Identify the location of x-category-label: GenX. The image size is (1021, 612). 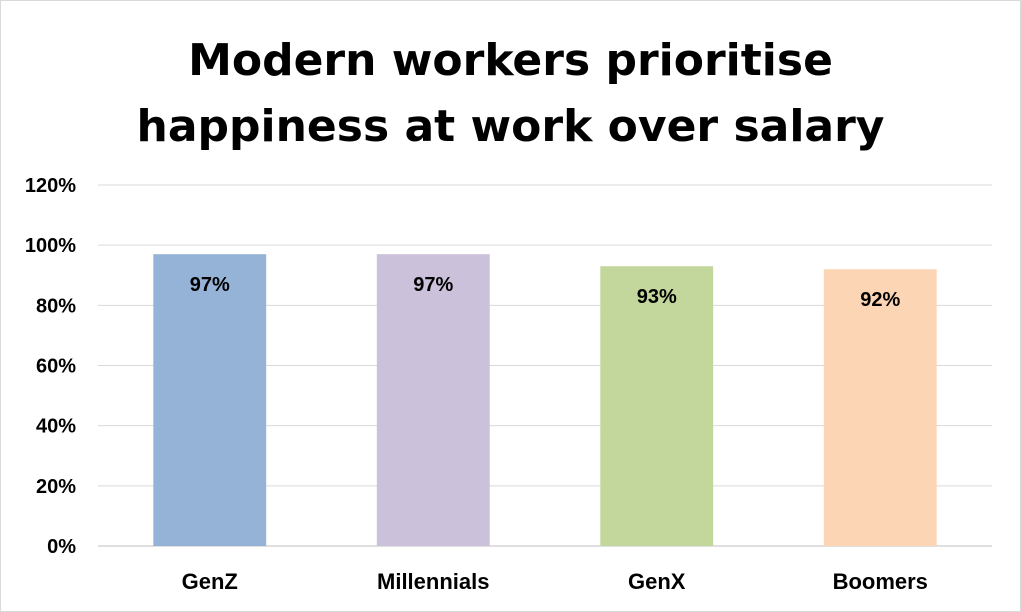
(657, 581).